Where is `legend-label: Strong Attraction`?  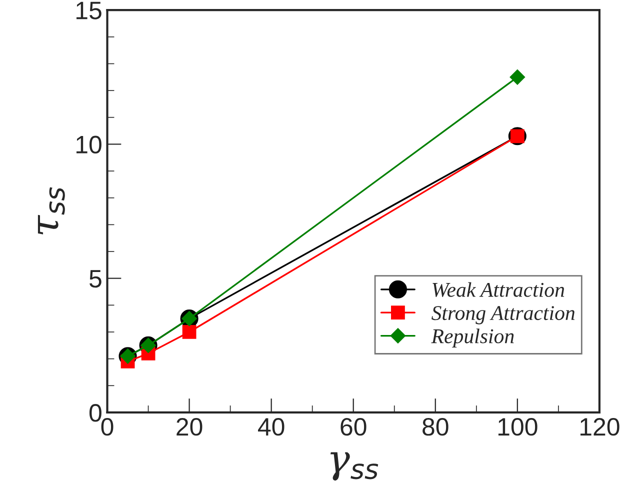 legend-label: Strong Attraction is located at coordinates (503, 315).